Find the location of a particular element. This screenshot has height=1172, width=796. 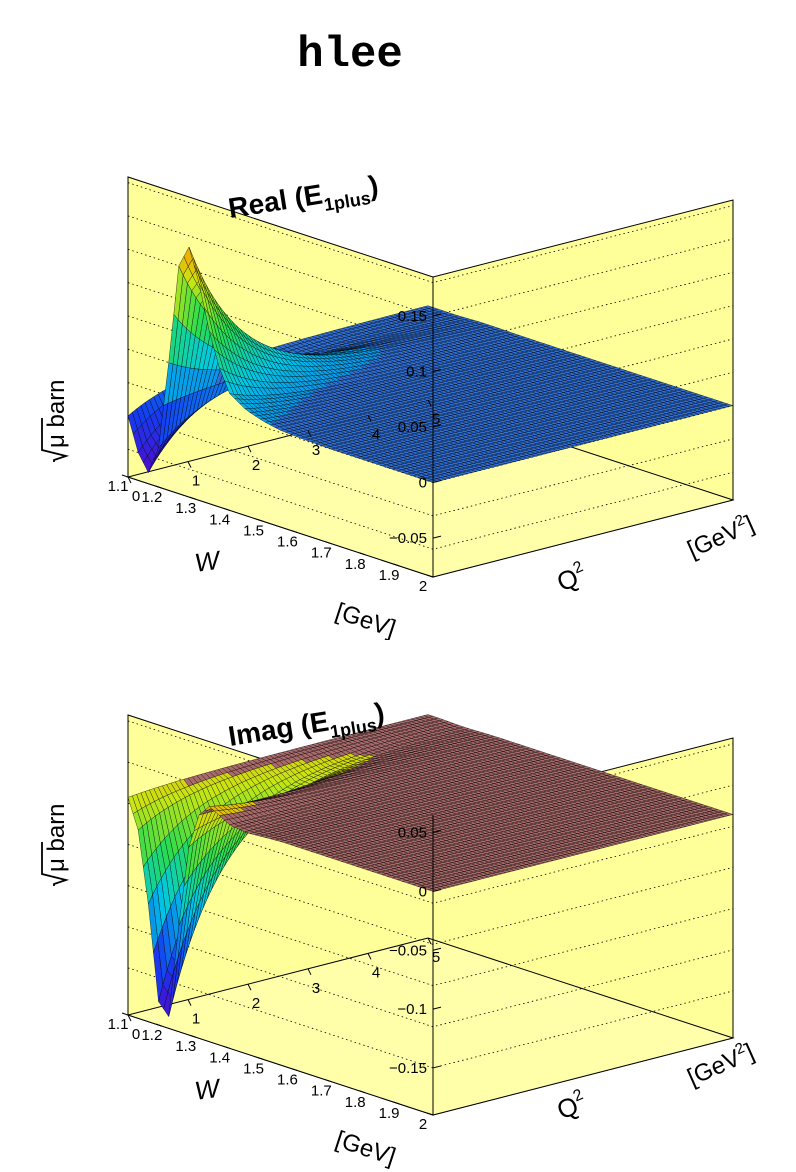

real-ylabel: Q2 is located at coordinates (571, 577).